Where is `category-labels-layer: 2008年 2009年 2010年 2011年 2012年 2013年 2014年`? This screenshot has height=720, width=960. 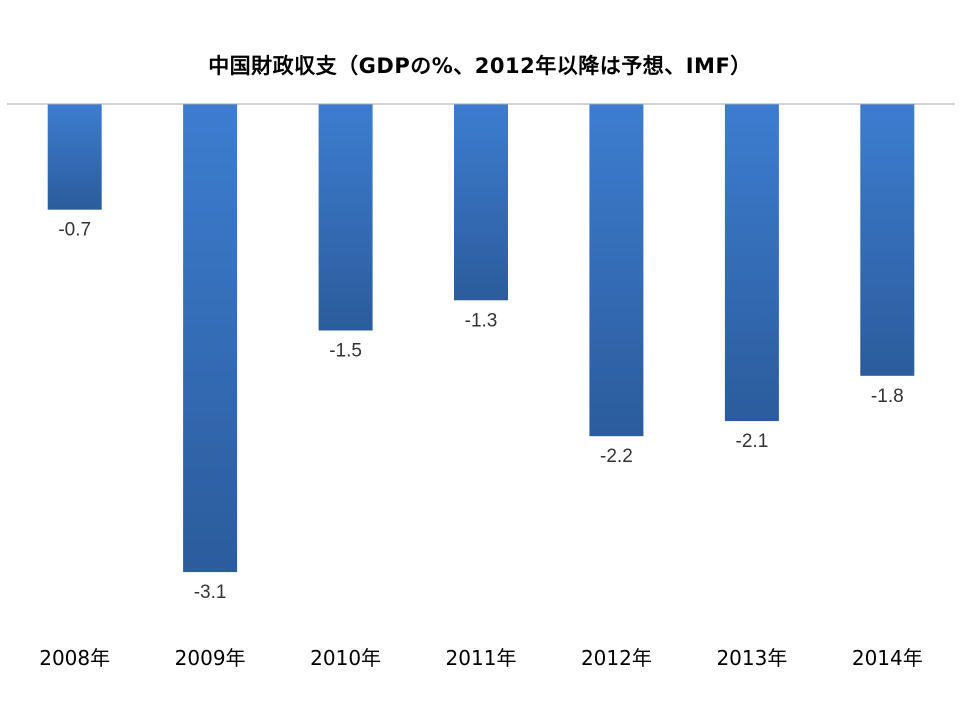 category-labels-layer: 2008年 2009年 2010年 2011年 2012年 2013年 2014年 is located at coordinates (481, 658).